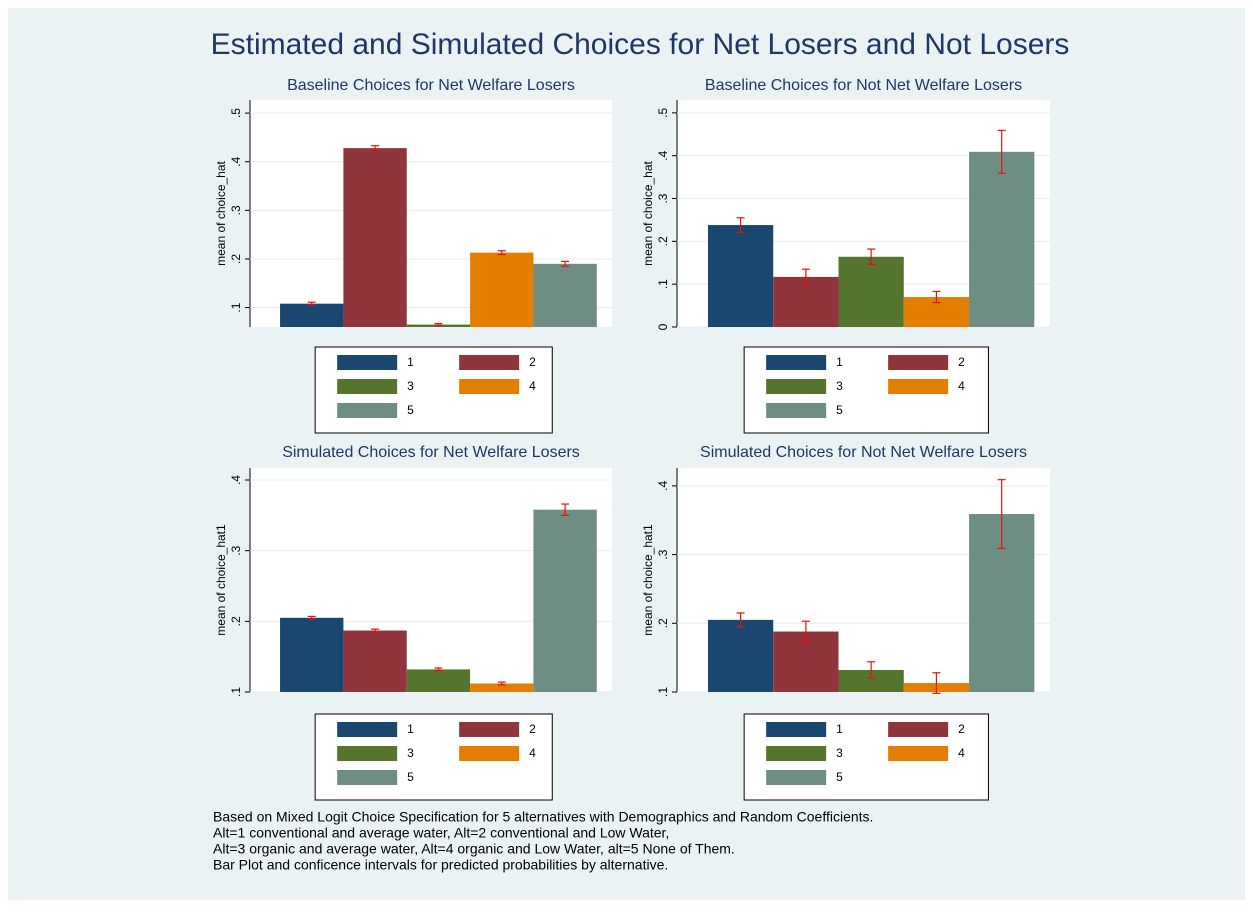 Image resolution: width=1253 pixels, height=914 pixels. Describe the element at coordinates (663, 326) in the screenshot. I see `y-tick-label: 0` at that location.